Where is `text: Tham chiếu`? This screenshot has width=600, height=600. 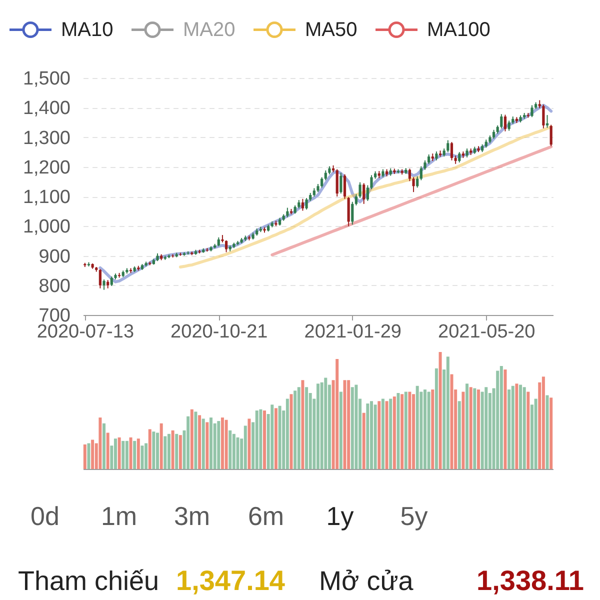 text: Tham chiếu is located at coordinates (89, 581).